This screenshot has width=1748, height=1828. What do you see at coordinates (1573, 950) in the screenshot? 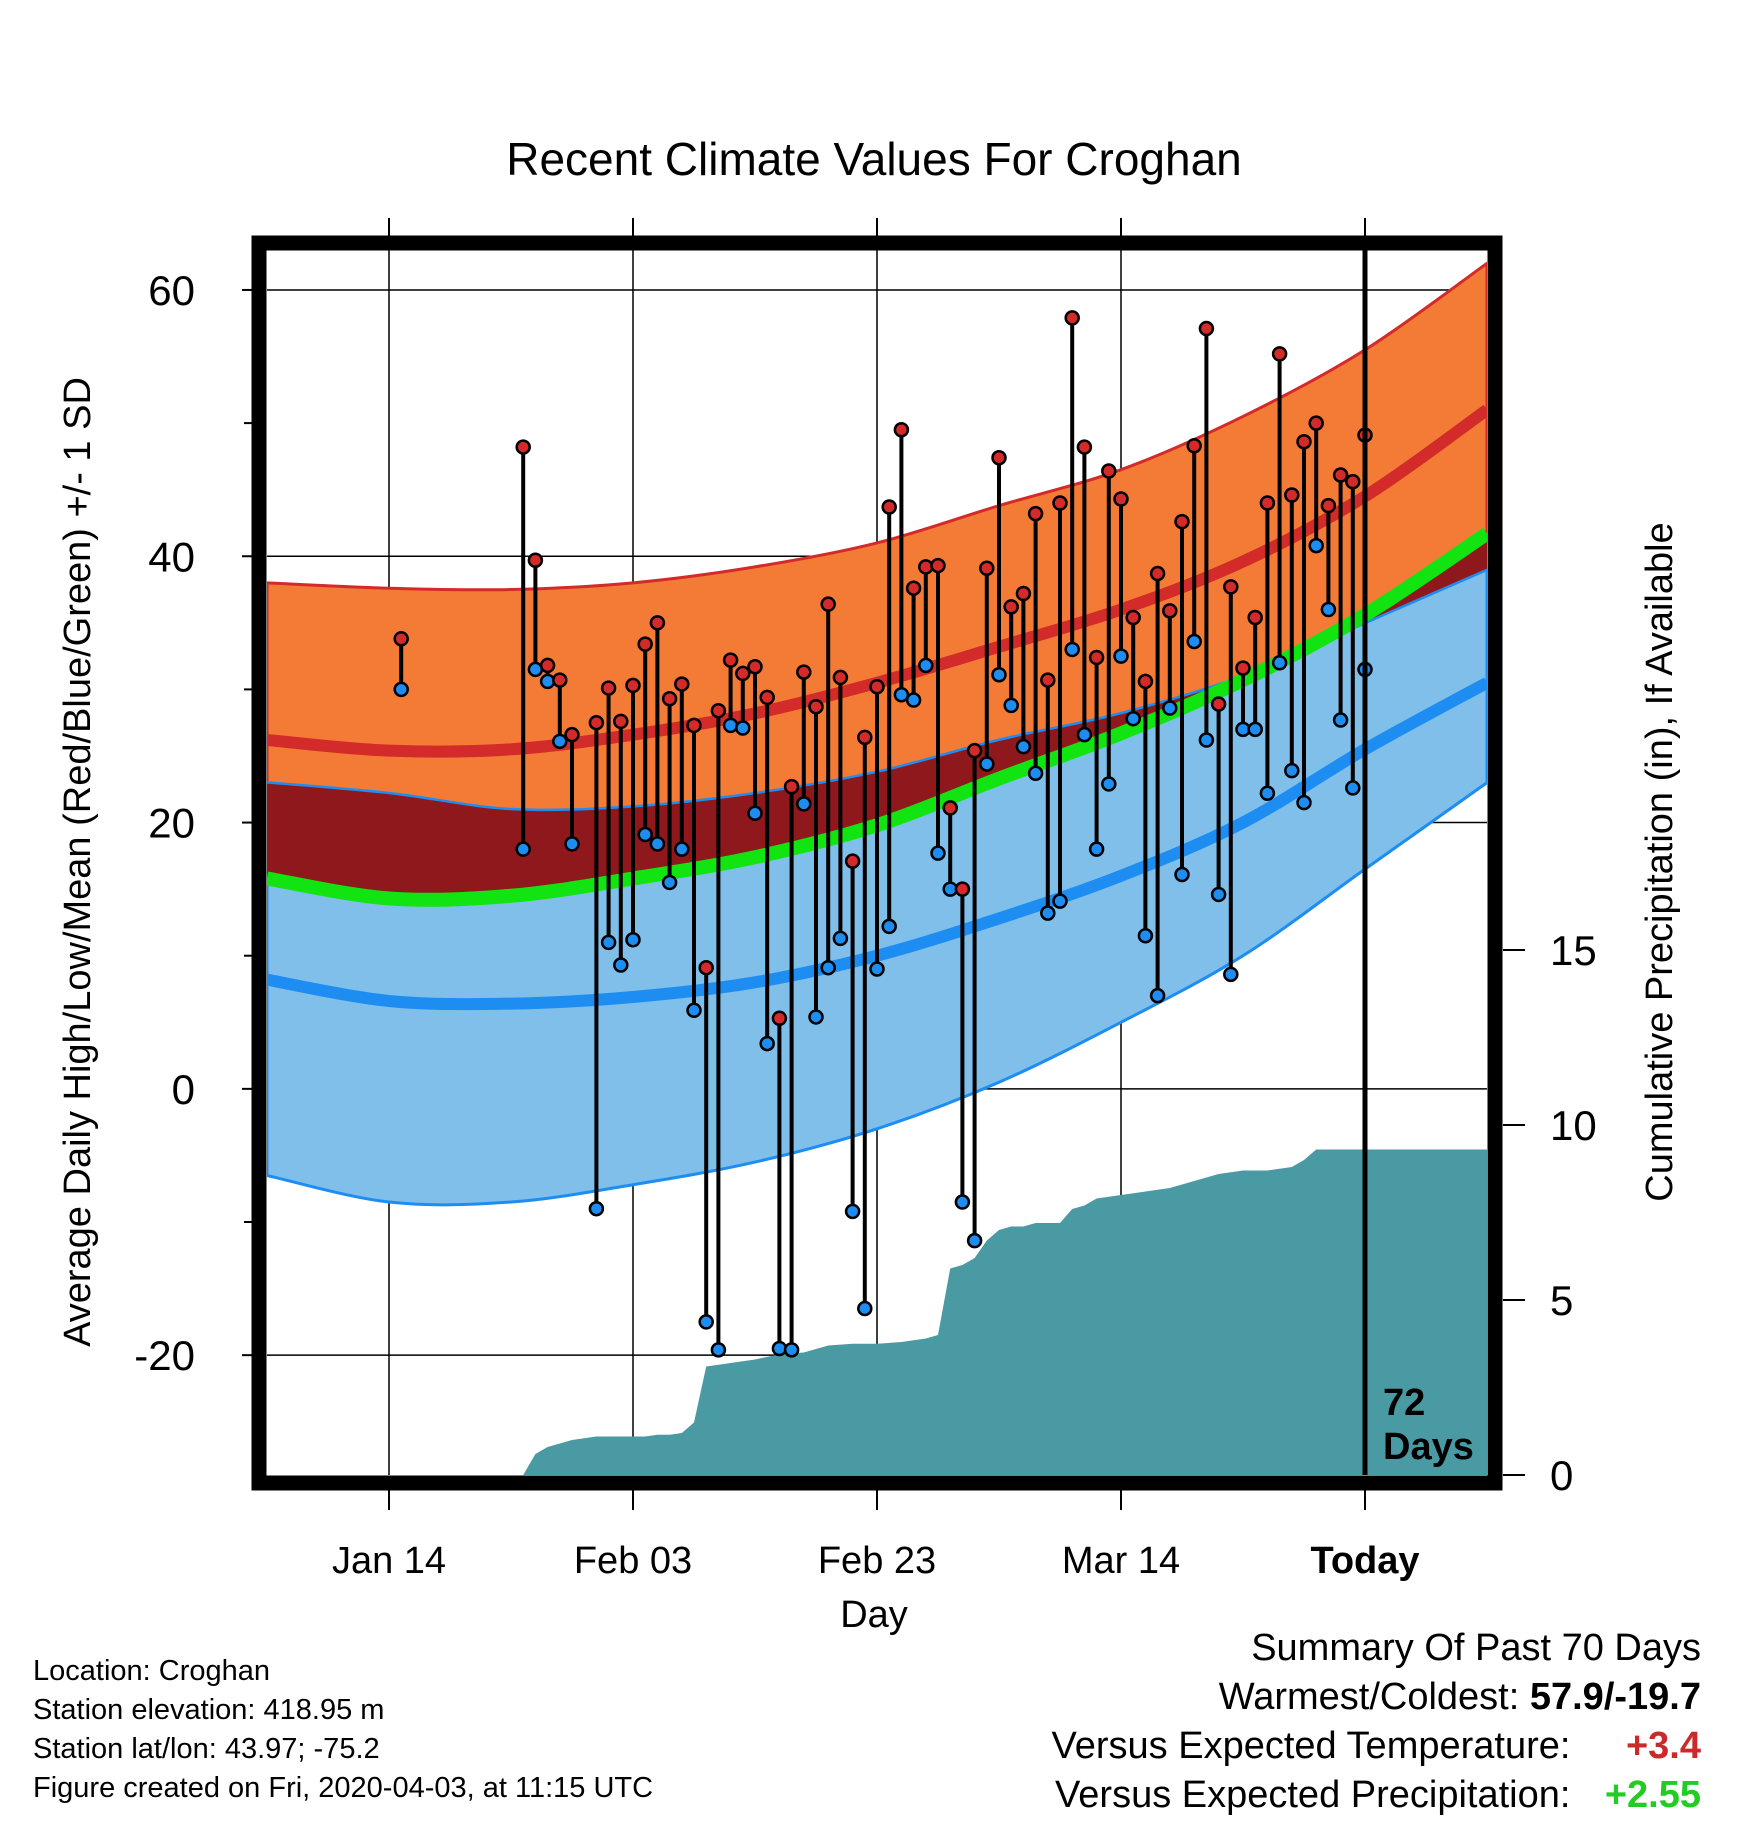
I see `y2-tick-label: 15` at bounding box center [1573, 950].